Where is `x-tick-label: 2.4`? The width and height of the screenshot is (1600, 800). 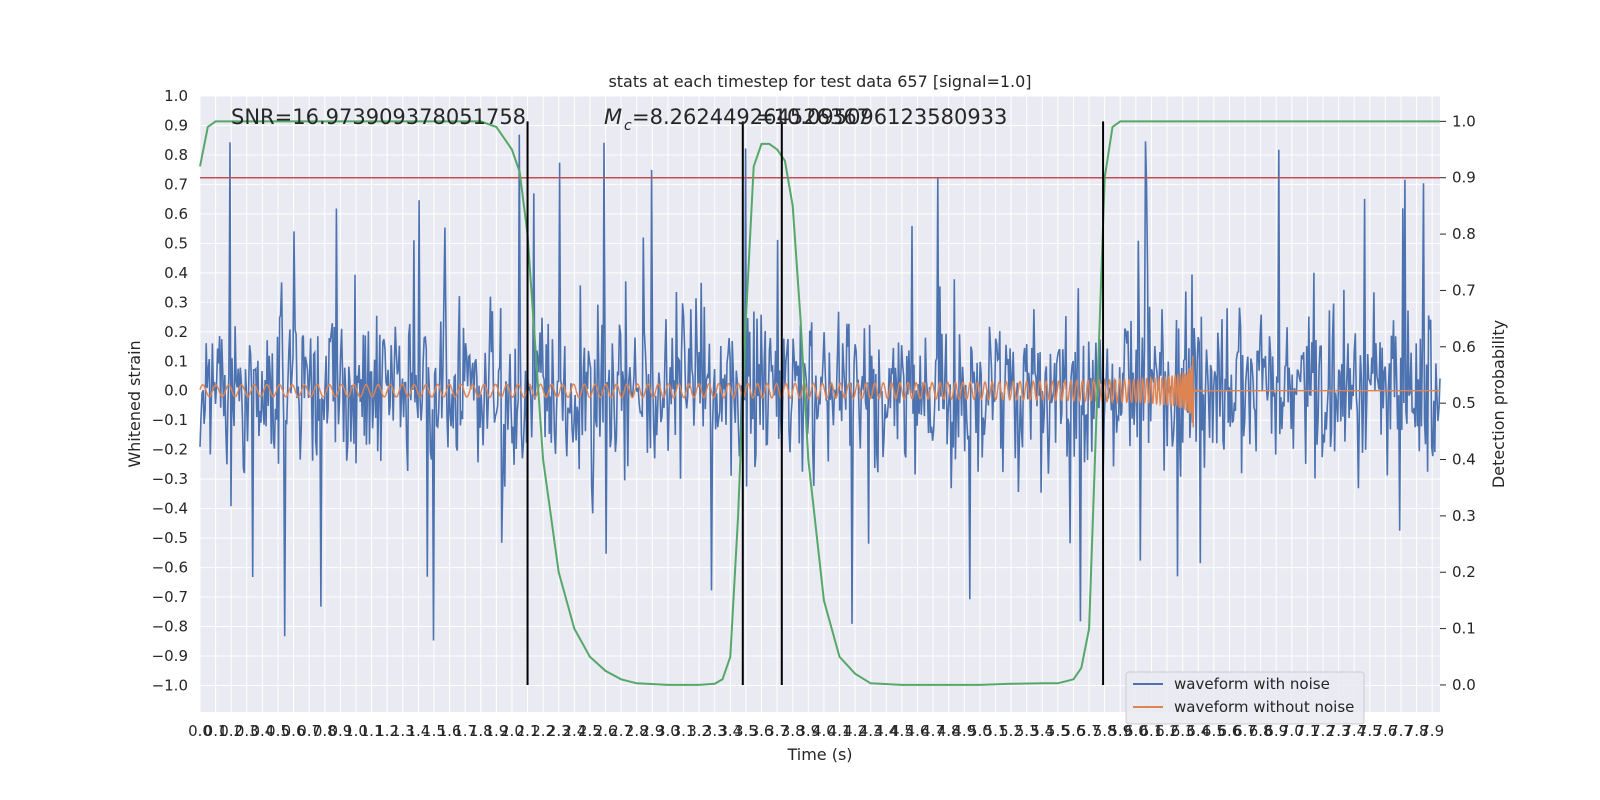 x-tick-label: 2.4 is located at coordinates (574, 731).